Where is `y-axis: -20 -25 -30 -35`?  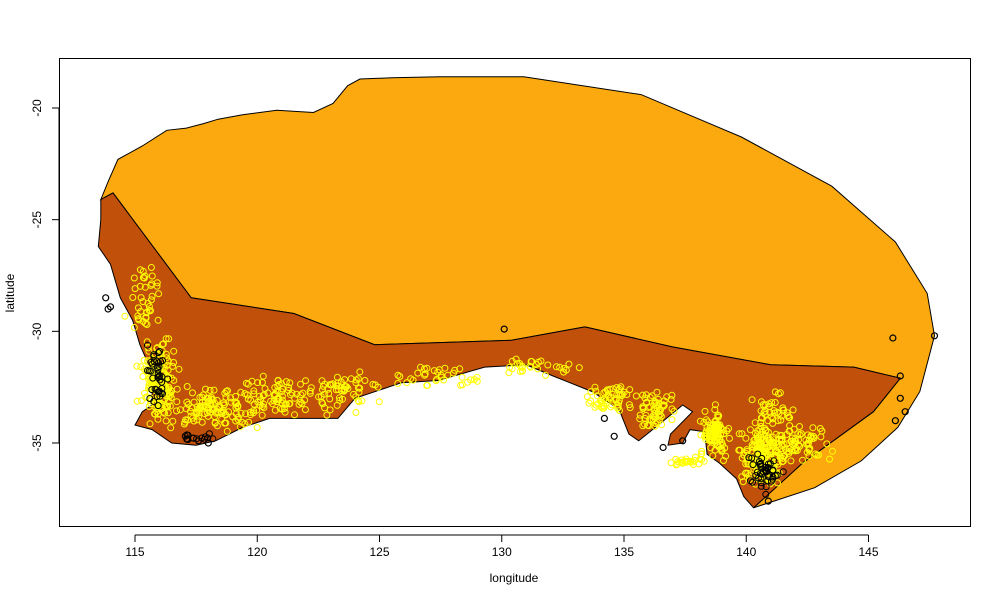 y-axis: -20 -25 -30 -35 is located at coordinates (45, 275).